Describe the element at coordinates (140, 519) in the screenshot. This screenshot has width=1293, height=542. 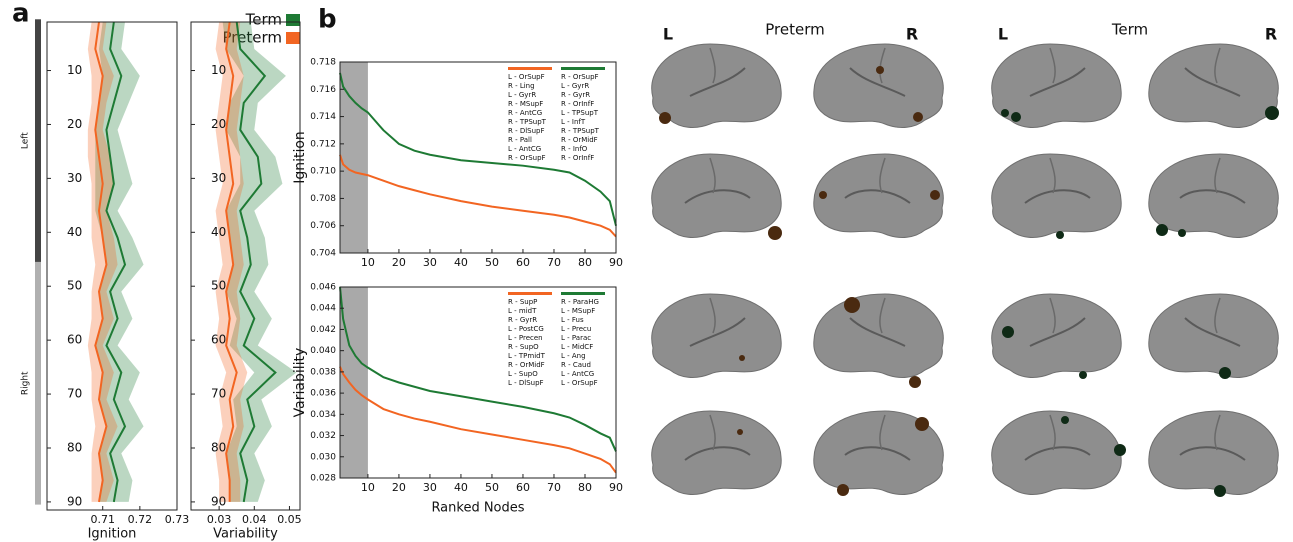
I see `x-tick-label: 0.72` at that location.